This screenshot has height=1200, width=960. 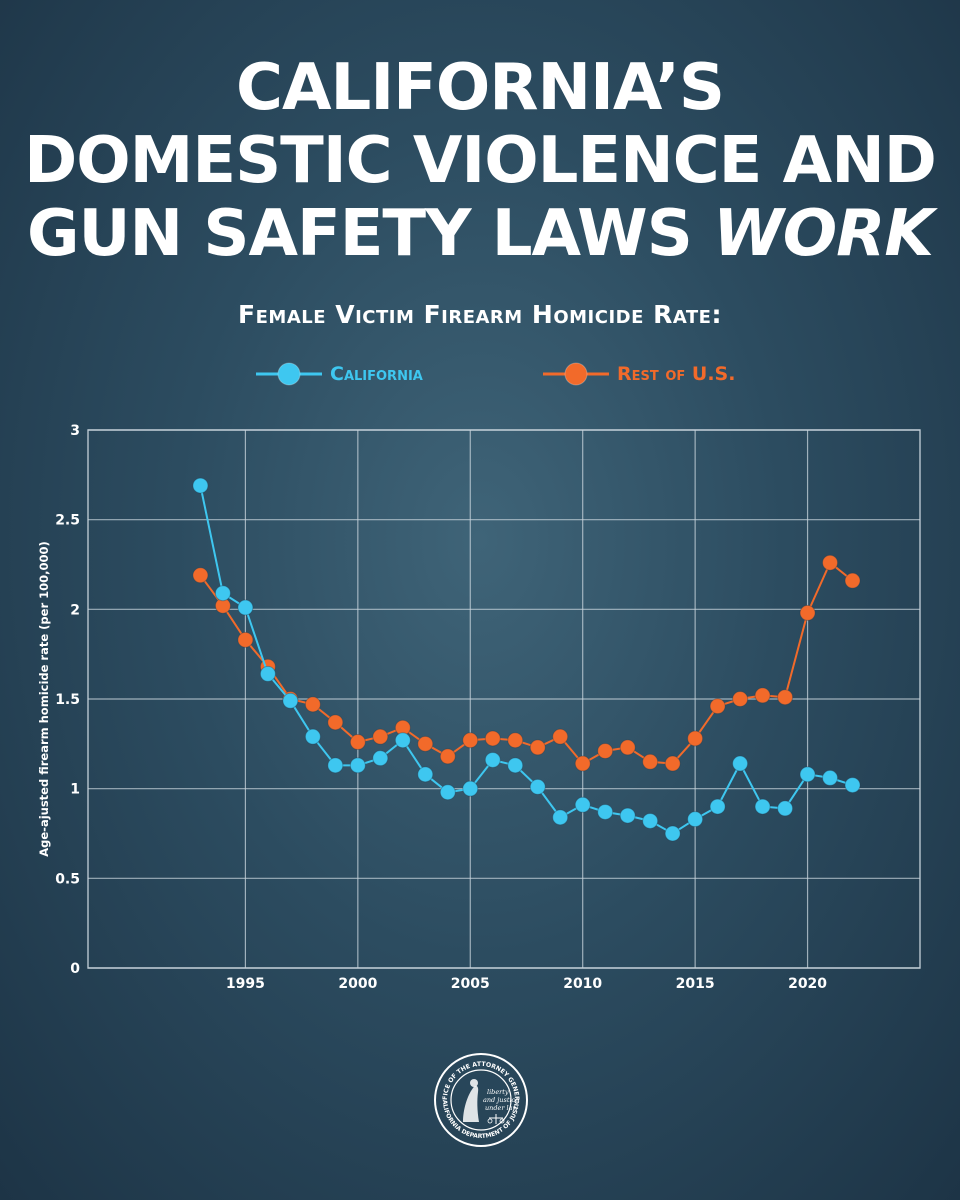 I want to click on legend-item-california: California, so click(x=338, y=374).